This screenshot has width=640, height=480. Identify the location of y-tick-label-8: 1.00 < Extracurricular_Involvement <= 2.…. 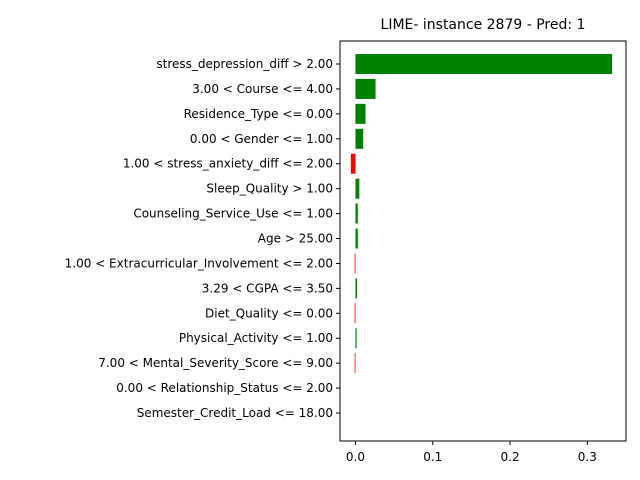
(199, 263).